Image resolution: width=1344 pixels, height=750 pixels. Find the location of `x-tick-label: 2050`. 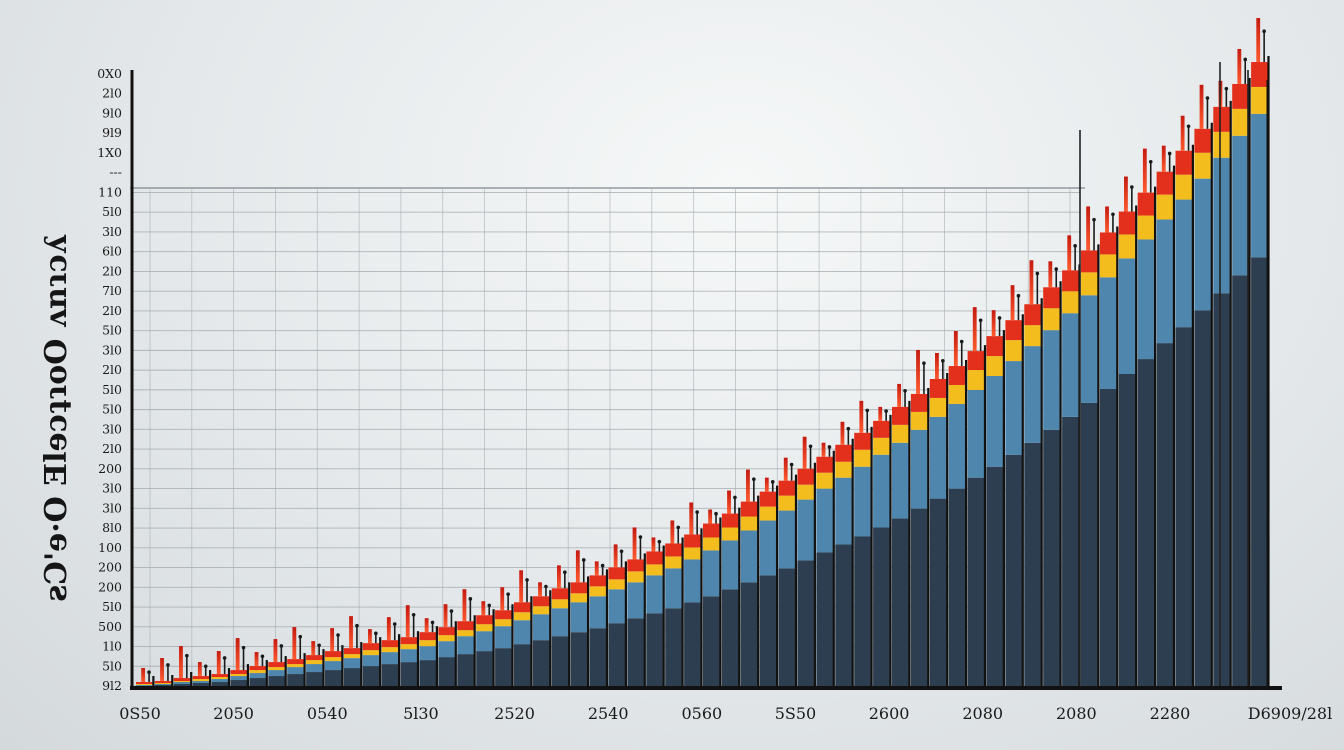

x-tick-label: 2050 is located at coordinates (233, 713).